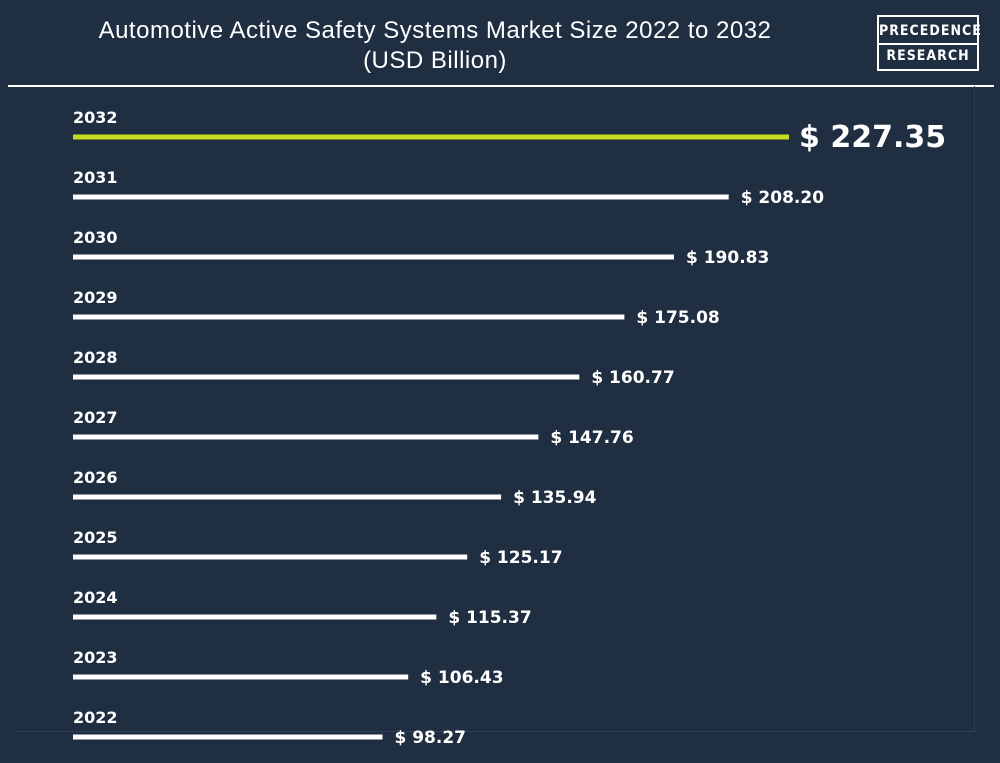  I want to click on year-label-2027: 2027, so click(95, 417).